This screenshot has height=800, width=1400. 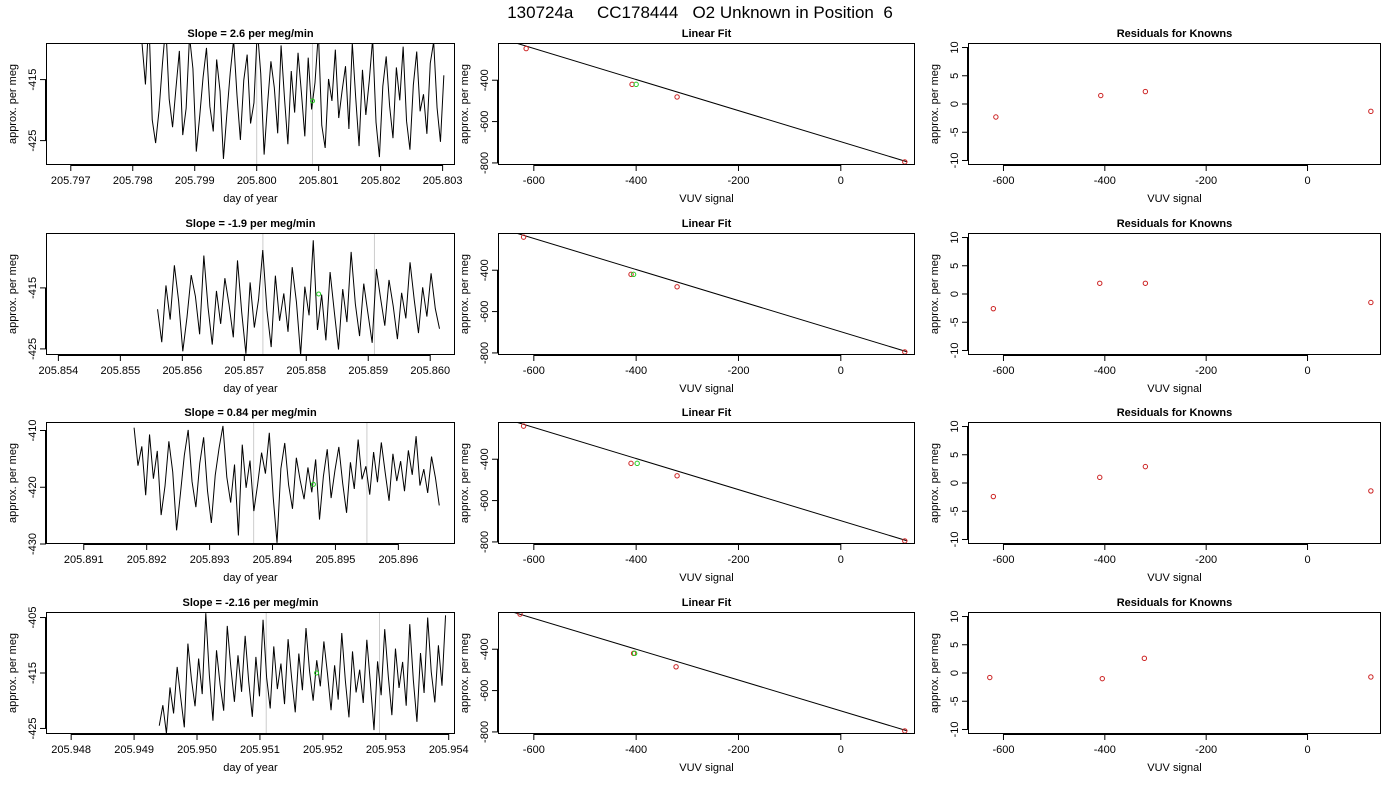 What do you see at coordinates (133, 181) in the screenshot?
I see `x-tick-label: 205.798` at bounding box center [133, 181].